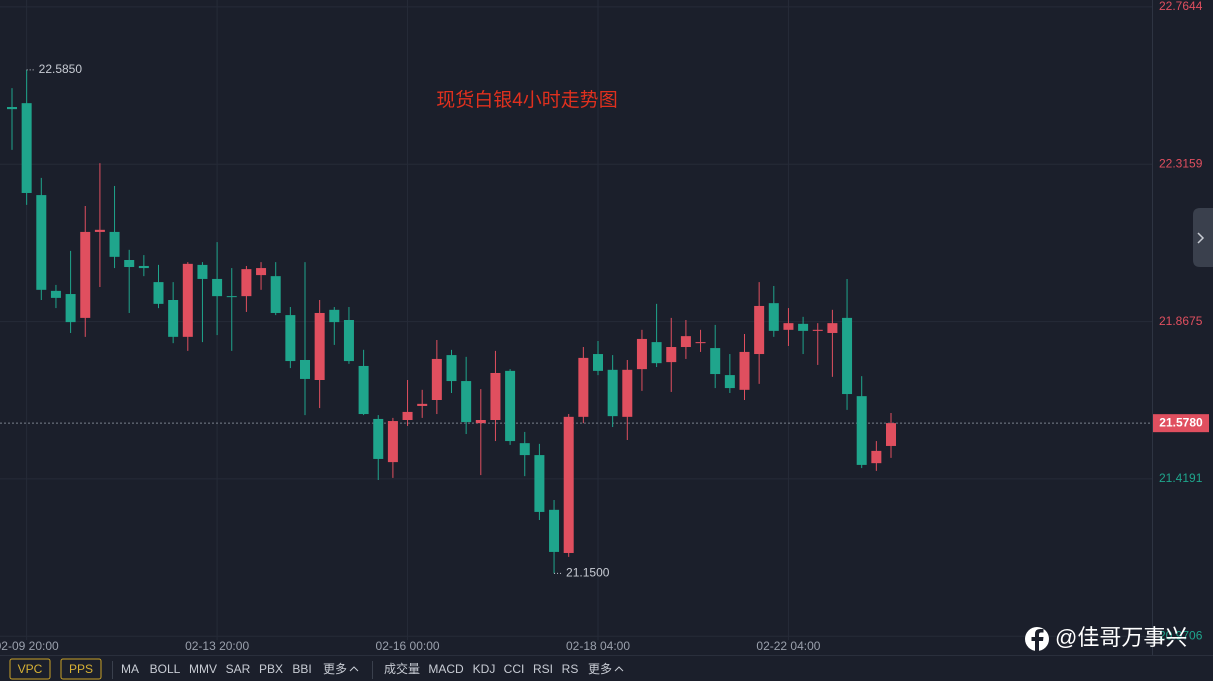 The image size is (1213, 681). What do you see at coordinates (1121, 637) in the screenshot?
I see `watermark: @佳哥万事兴` at bounding box center [1121, 637].